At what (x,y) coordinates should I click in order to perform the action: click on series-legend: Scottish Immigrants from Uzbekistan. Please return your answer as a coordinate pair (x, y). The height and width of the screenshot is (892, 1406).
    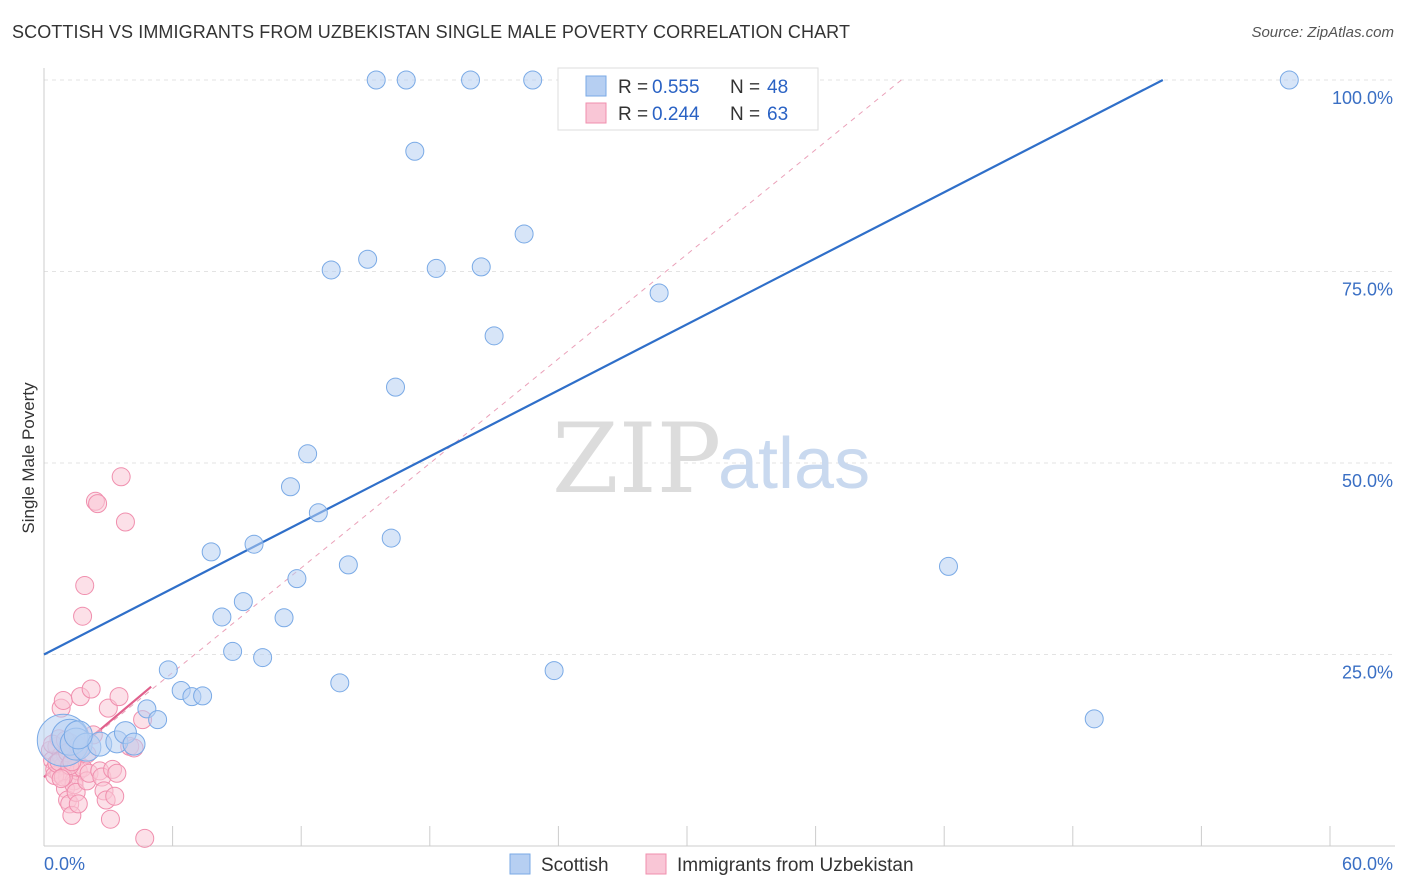
    Looking at the image, I should click on (711, 864).